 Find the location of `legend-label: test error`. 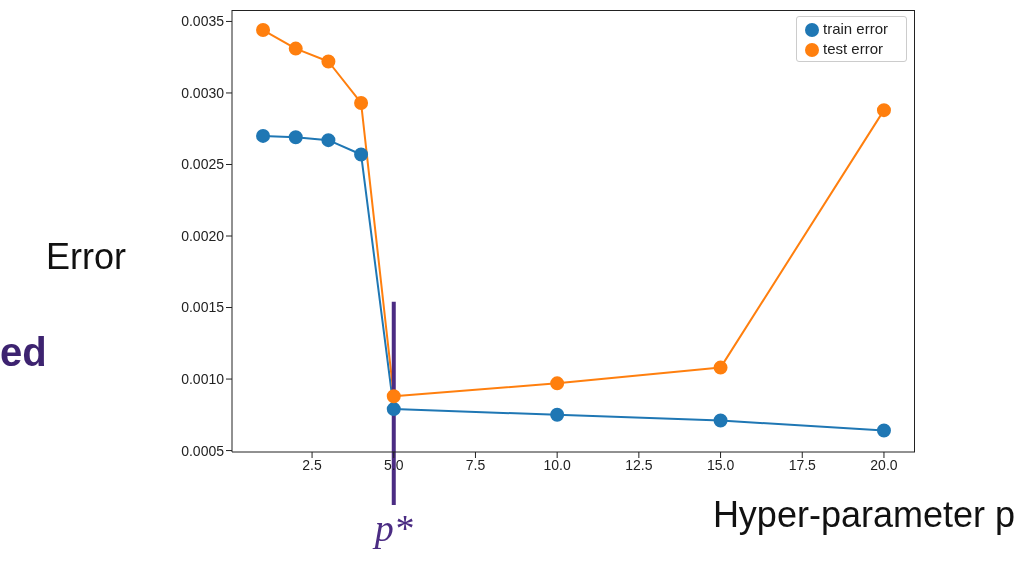

legend-label: test error is located at coordinates (852, 48).